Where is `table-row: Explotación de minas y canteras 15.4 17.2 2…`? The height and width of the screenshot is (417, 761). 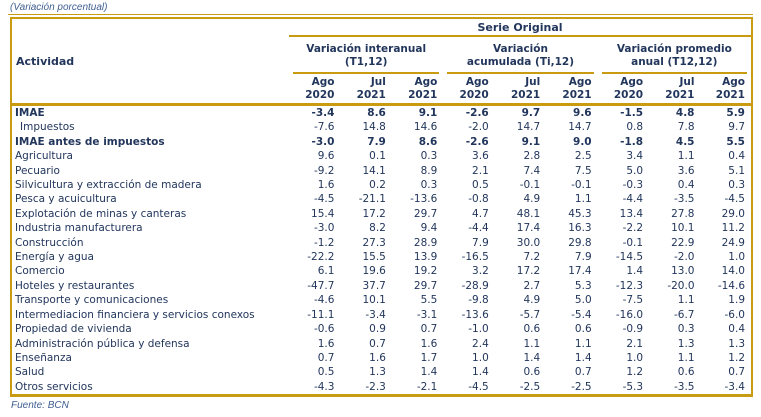
table-row: Explotación de minas y canteras 15.4 17.2 2… is located at coordinates (381, 214).